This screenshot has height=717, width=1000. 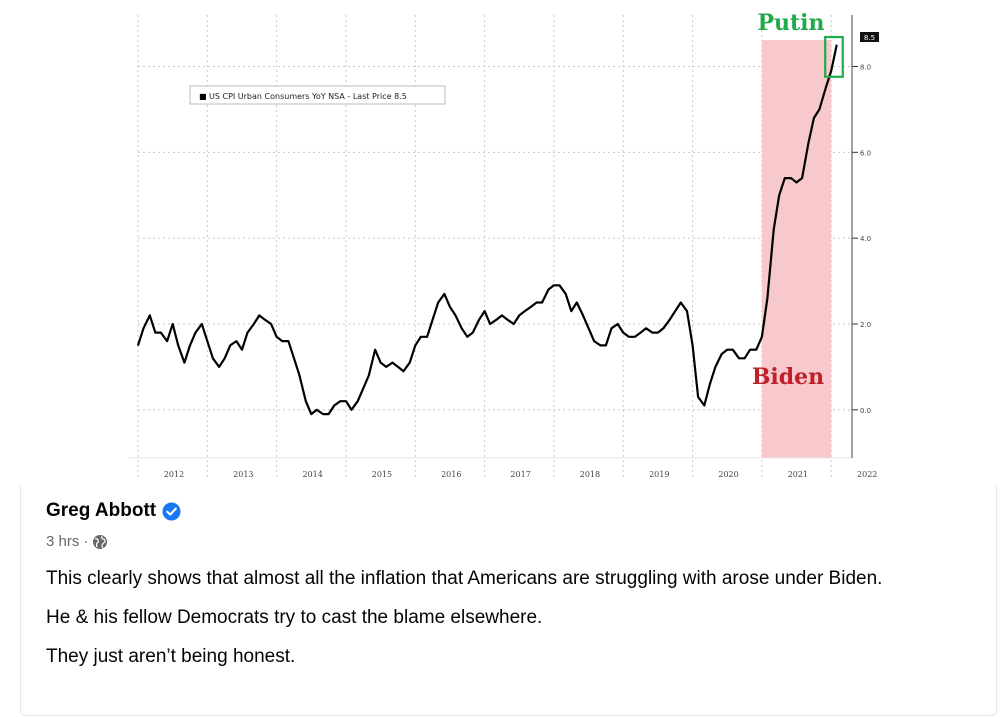 I want to click on x-tick-label: 2014, so click(x=312, y=474).